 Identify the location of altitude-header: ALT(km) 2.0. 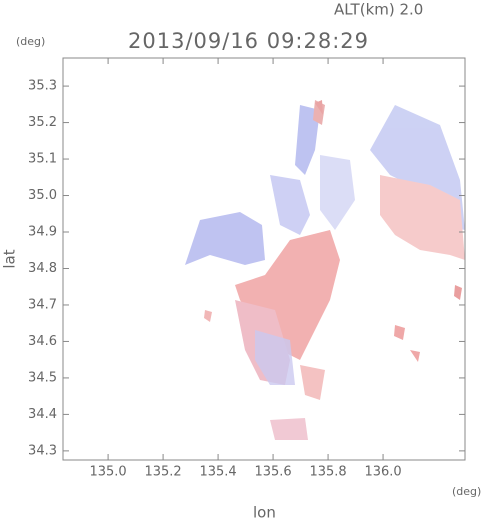
(378, 10).